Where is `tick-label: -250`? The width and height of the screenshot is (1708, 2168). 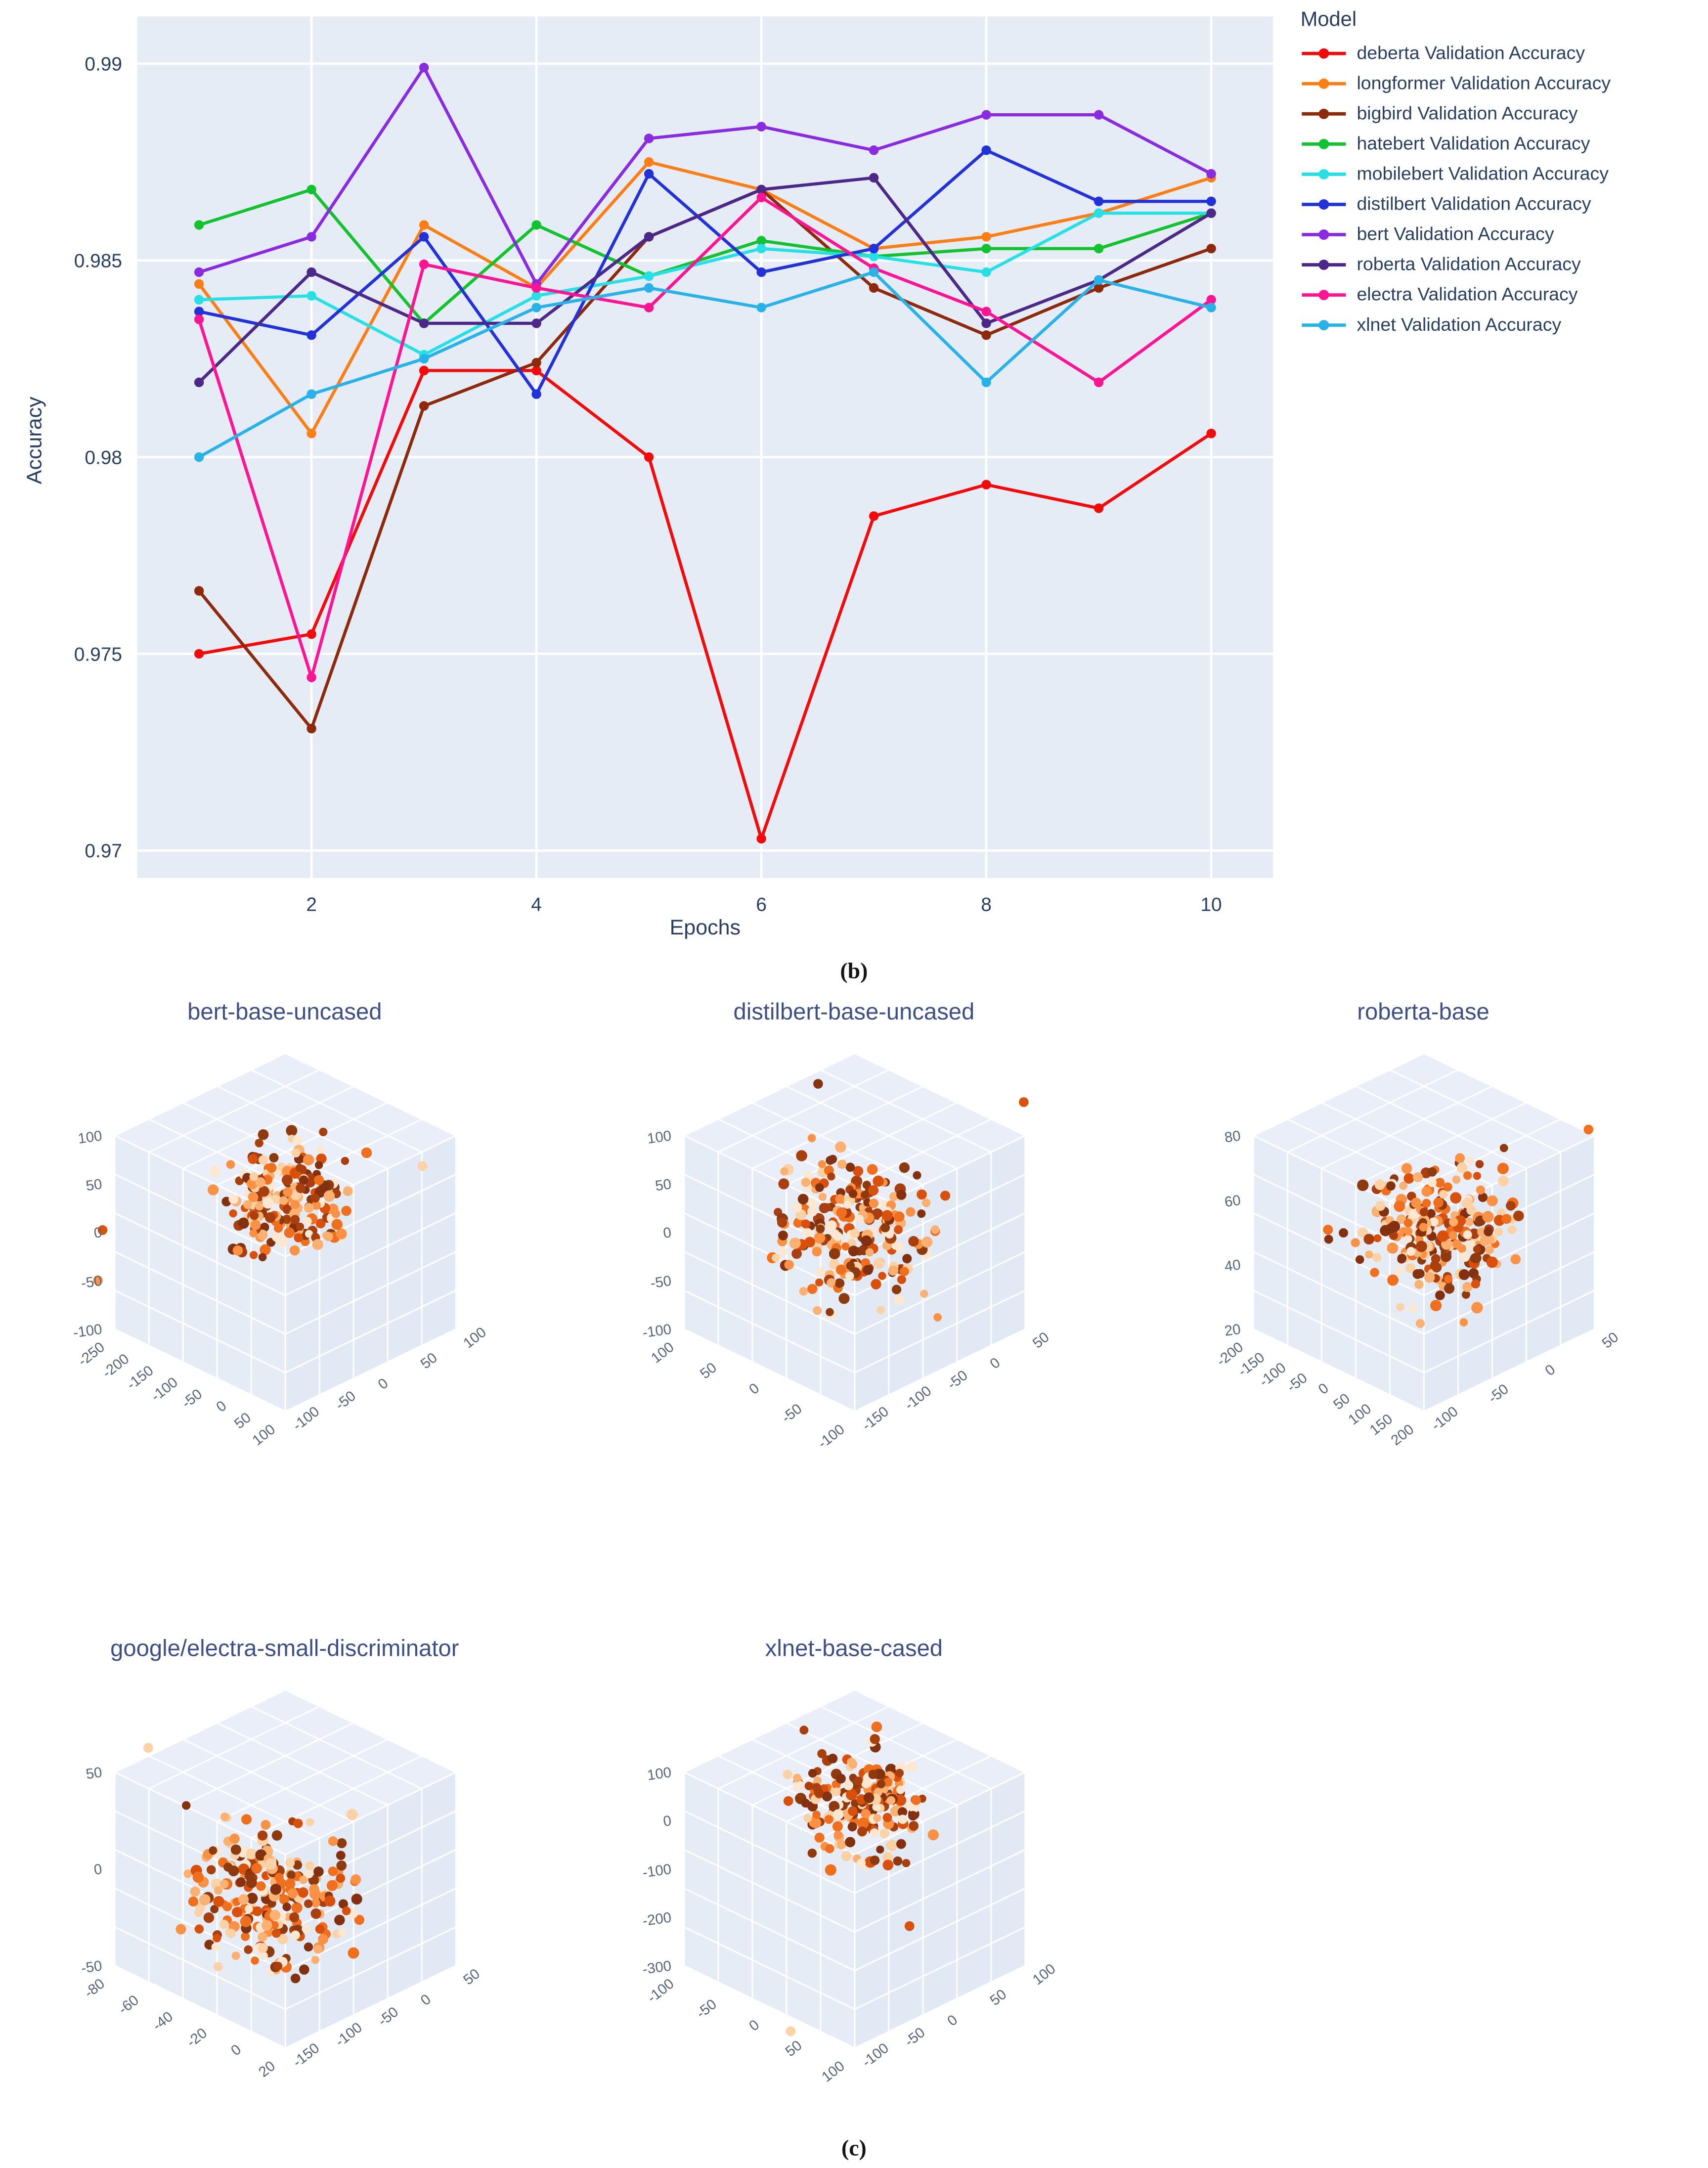
tick-label: -250 is located at coordinates (91, 1355).